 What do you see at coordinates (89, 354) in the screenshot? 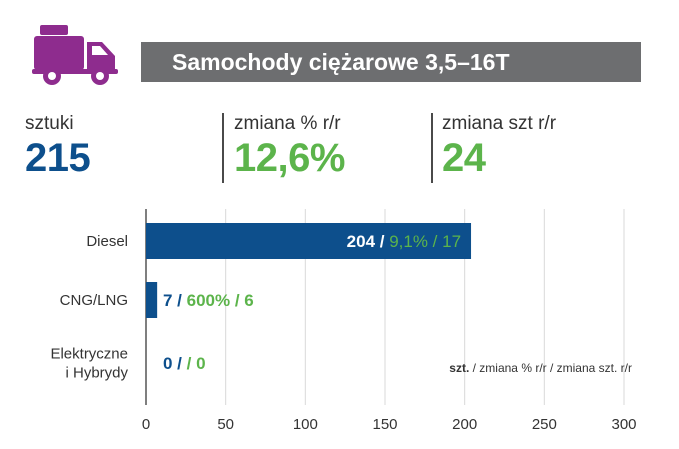
I see `category-label: Elektryczne` at bounding box center [89, 354].